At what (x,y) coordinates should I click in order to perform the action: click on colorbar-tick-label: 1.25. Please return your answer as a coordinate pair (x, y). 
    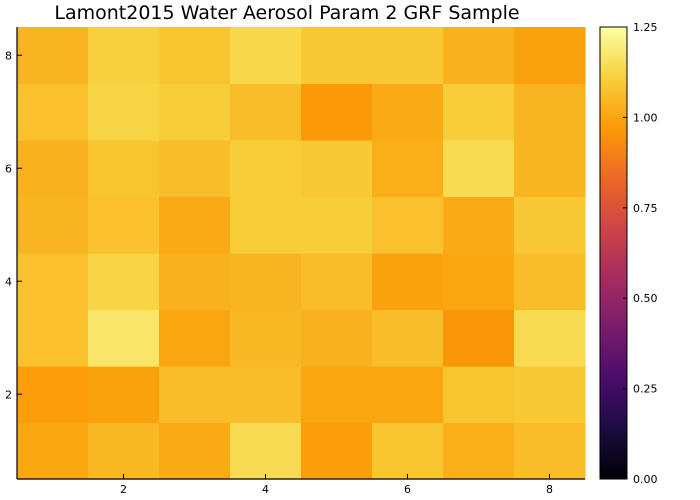
    Looking at the image, I should click on (645, 27).